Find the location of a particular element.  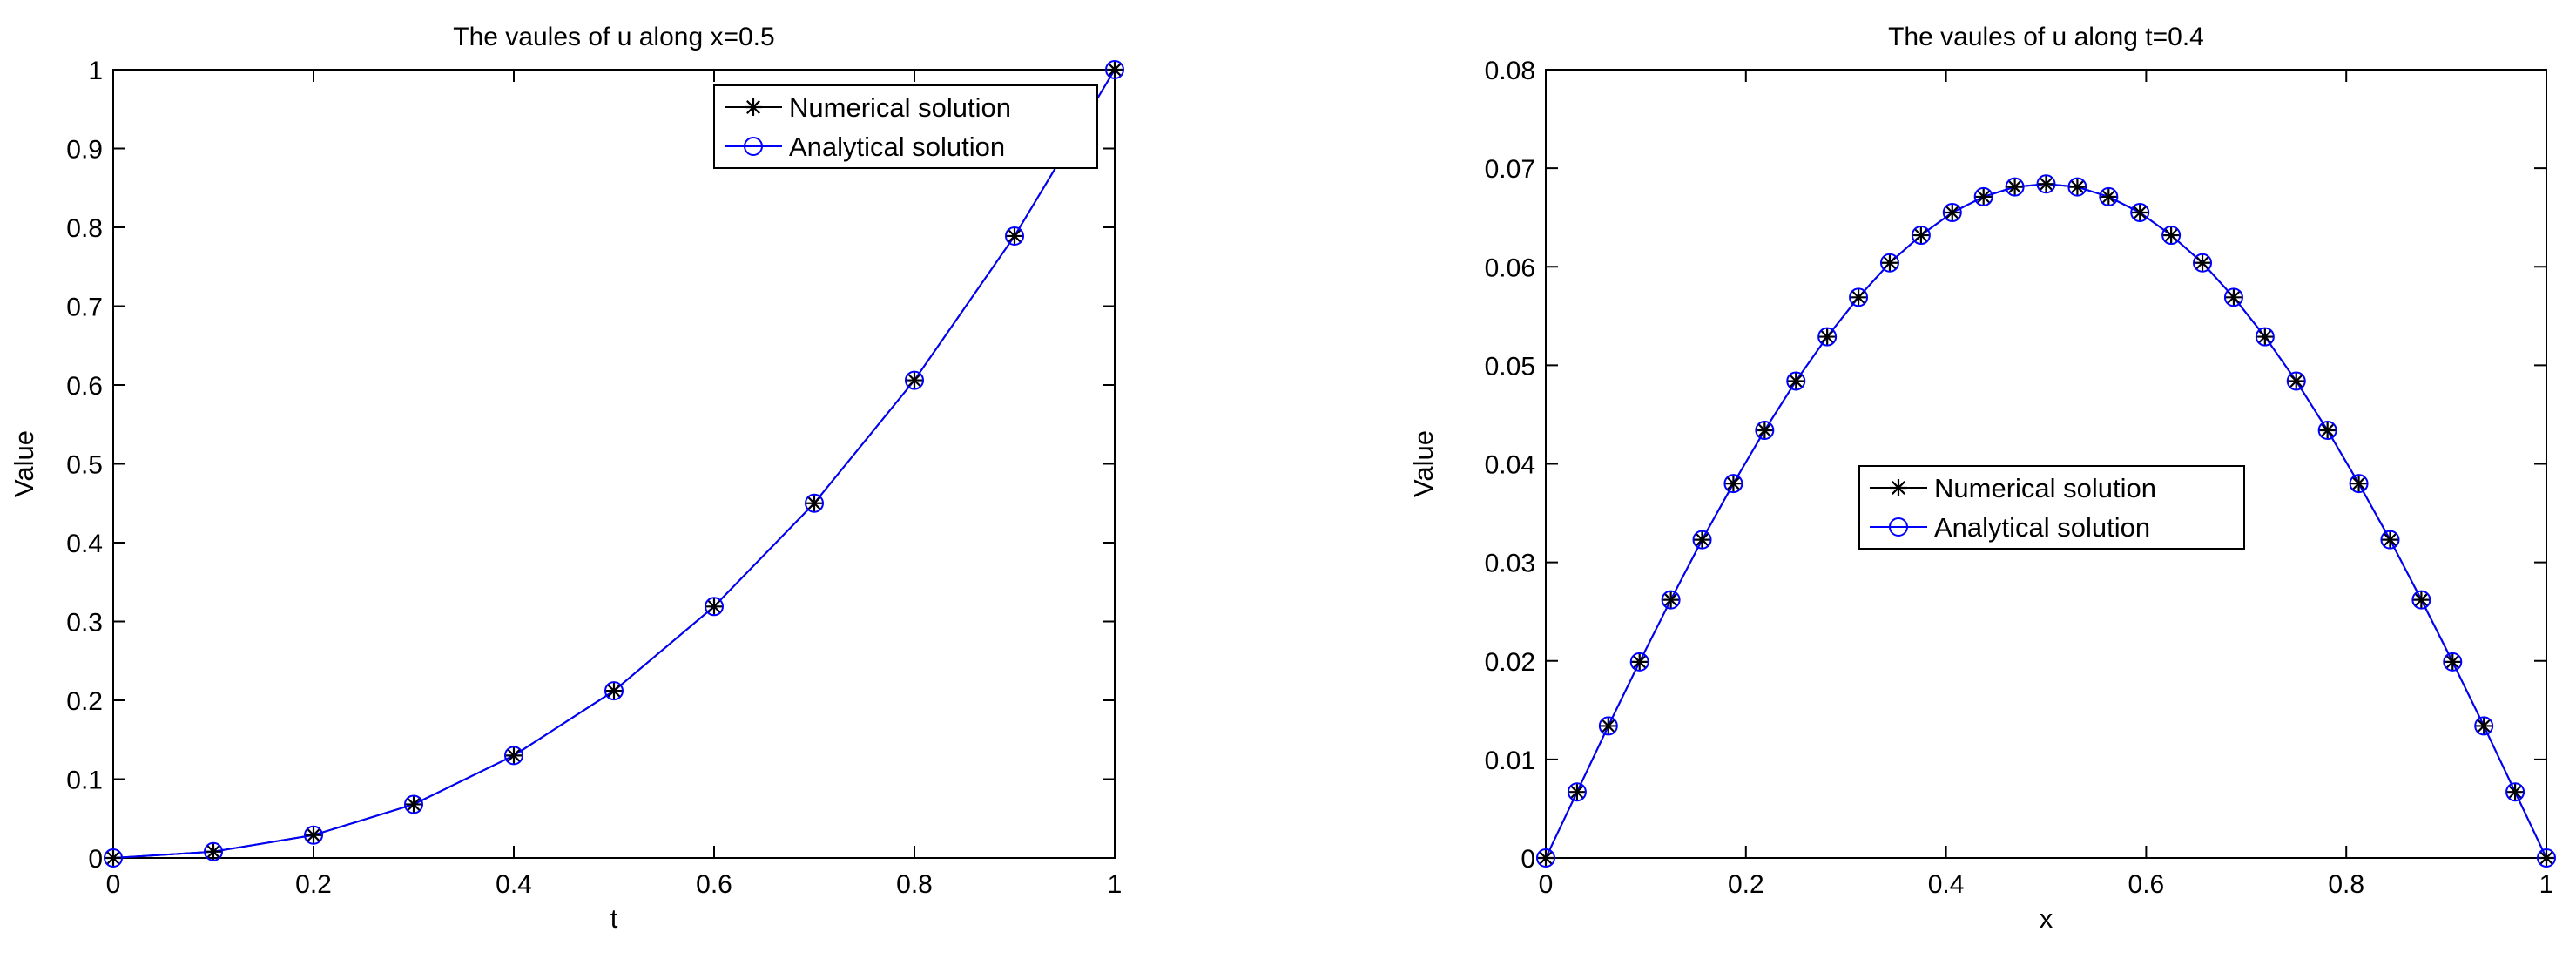

y-tick-label: 0.06 is located at coordinates (1510, 267).